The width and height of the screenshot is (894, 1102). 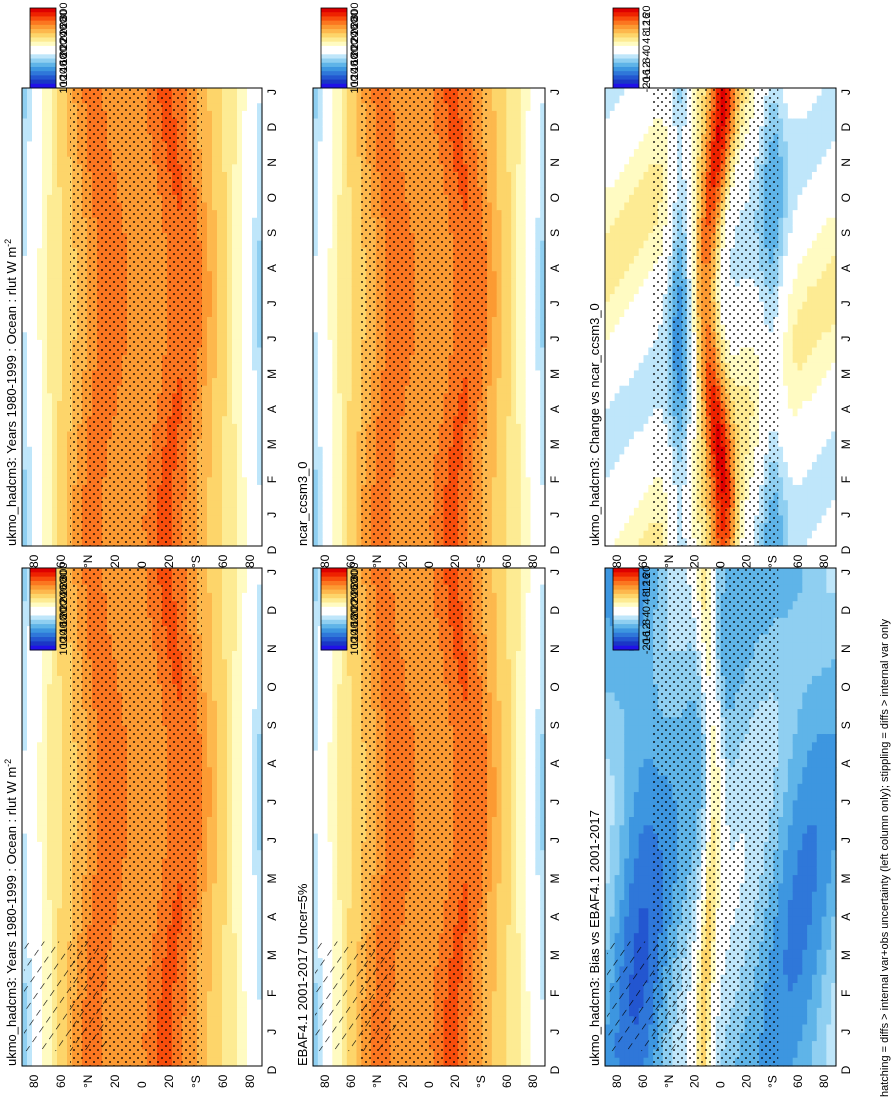 What do you see at coordinates (617, 1081) in the screenshot?
I see `lat-tick-label: 80` at bounding box center [617, 1081].